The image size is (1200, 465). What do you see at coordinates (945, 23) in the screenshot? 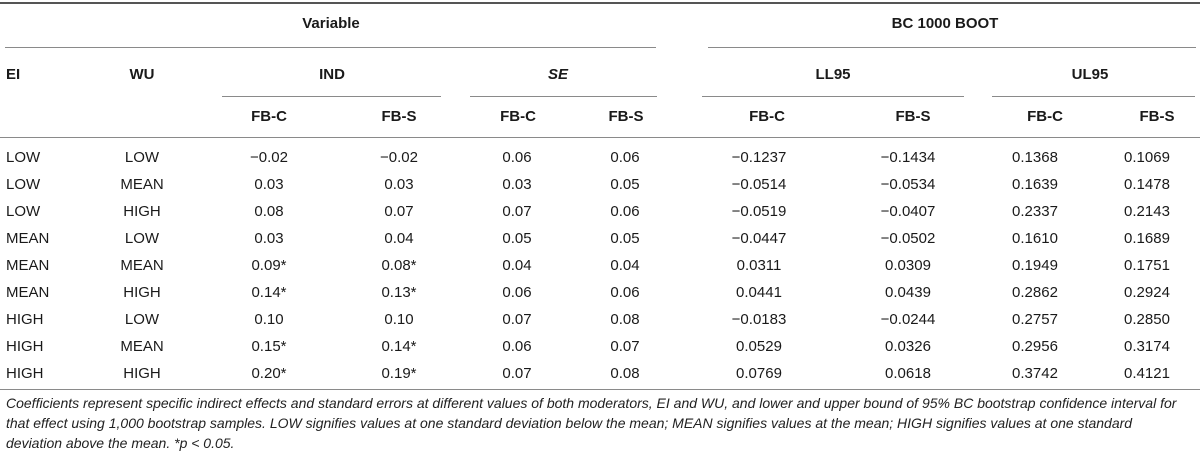
I see `header-bc-boot: BC 1000 BOOT` at bounding box center [945, 23].